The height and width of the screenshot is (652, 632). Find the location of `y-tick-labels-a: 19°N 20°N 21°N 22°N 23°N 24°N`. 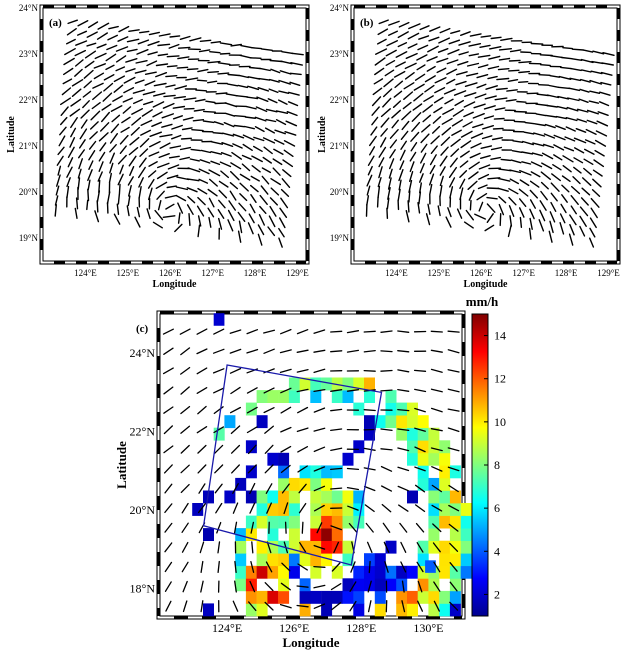

y-tick-labels-a: 19°N 20°N 21°N 22°N 23°N 24°N is located at coordinates (29, 123).